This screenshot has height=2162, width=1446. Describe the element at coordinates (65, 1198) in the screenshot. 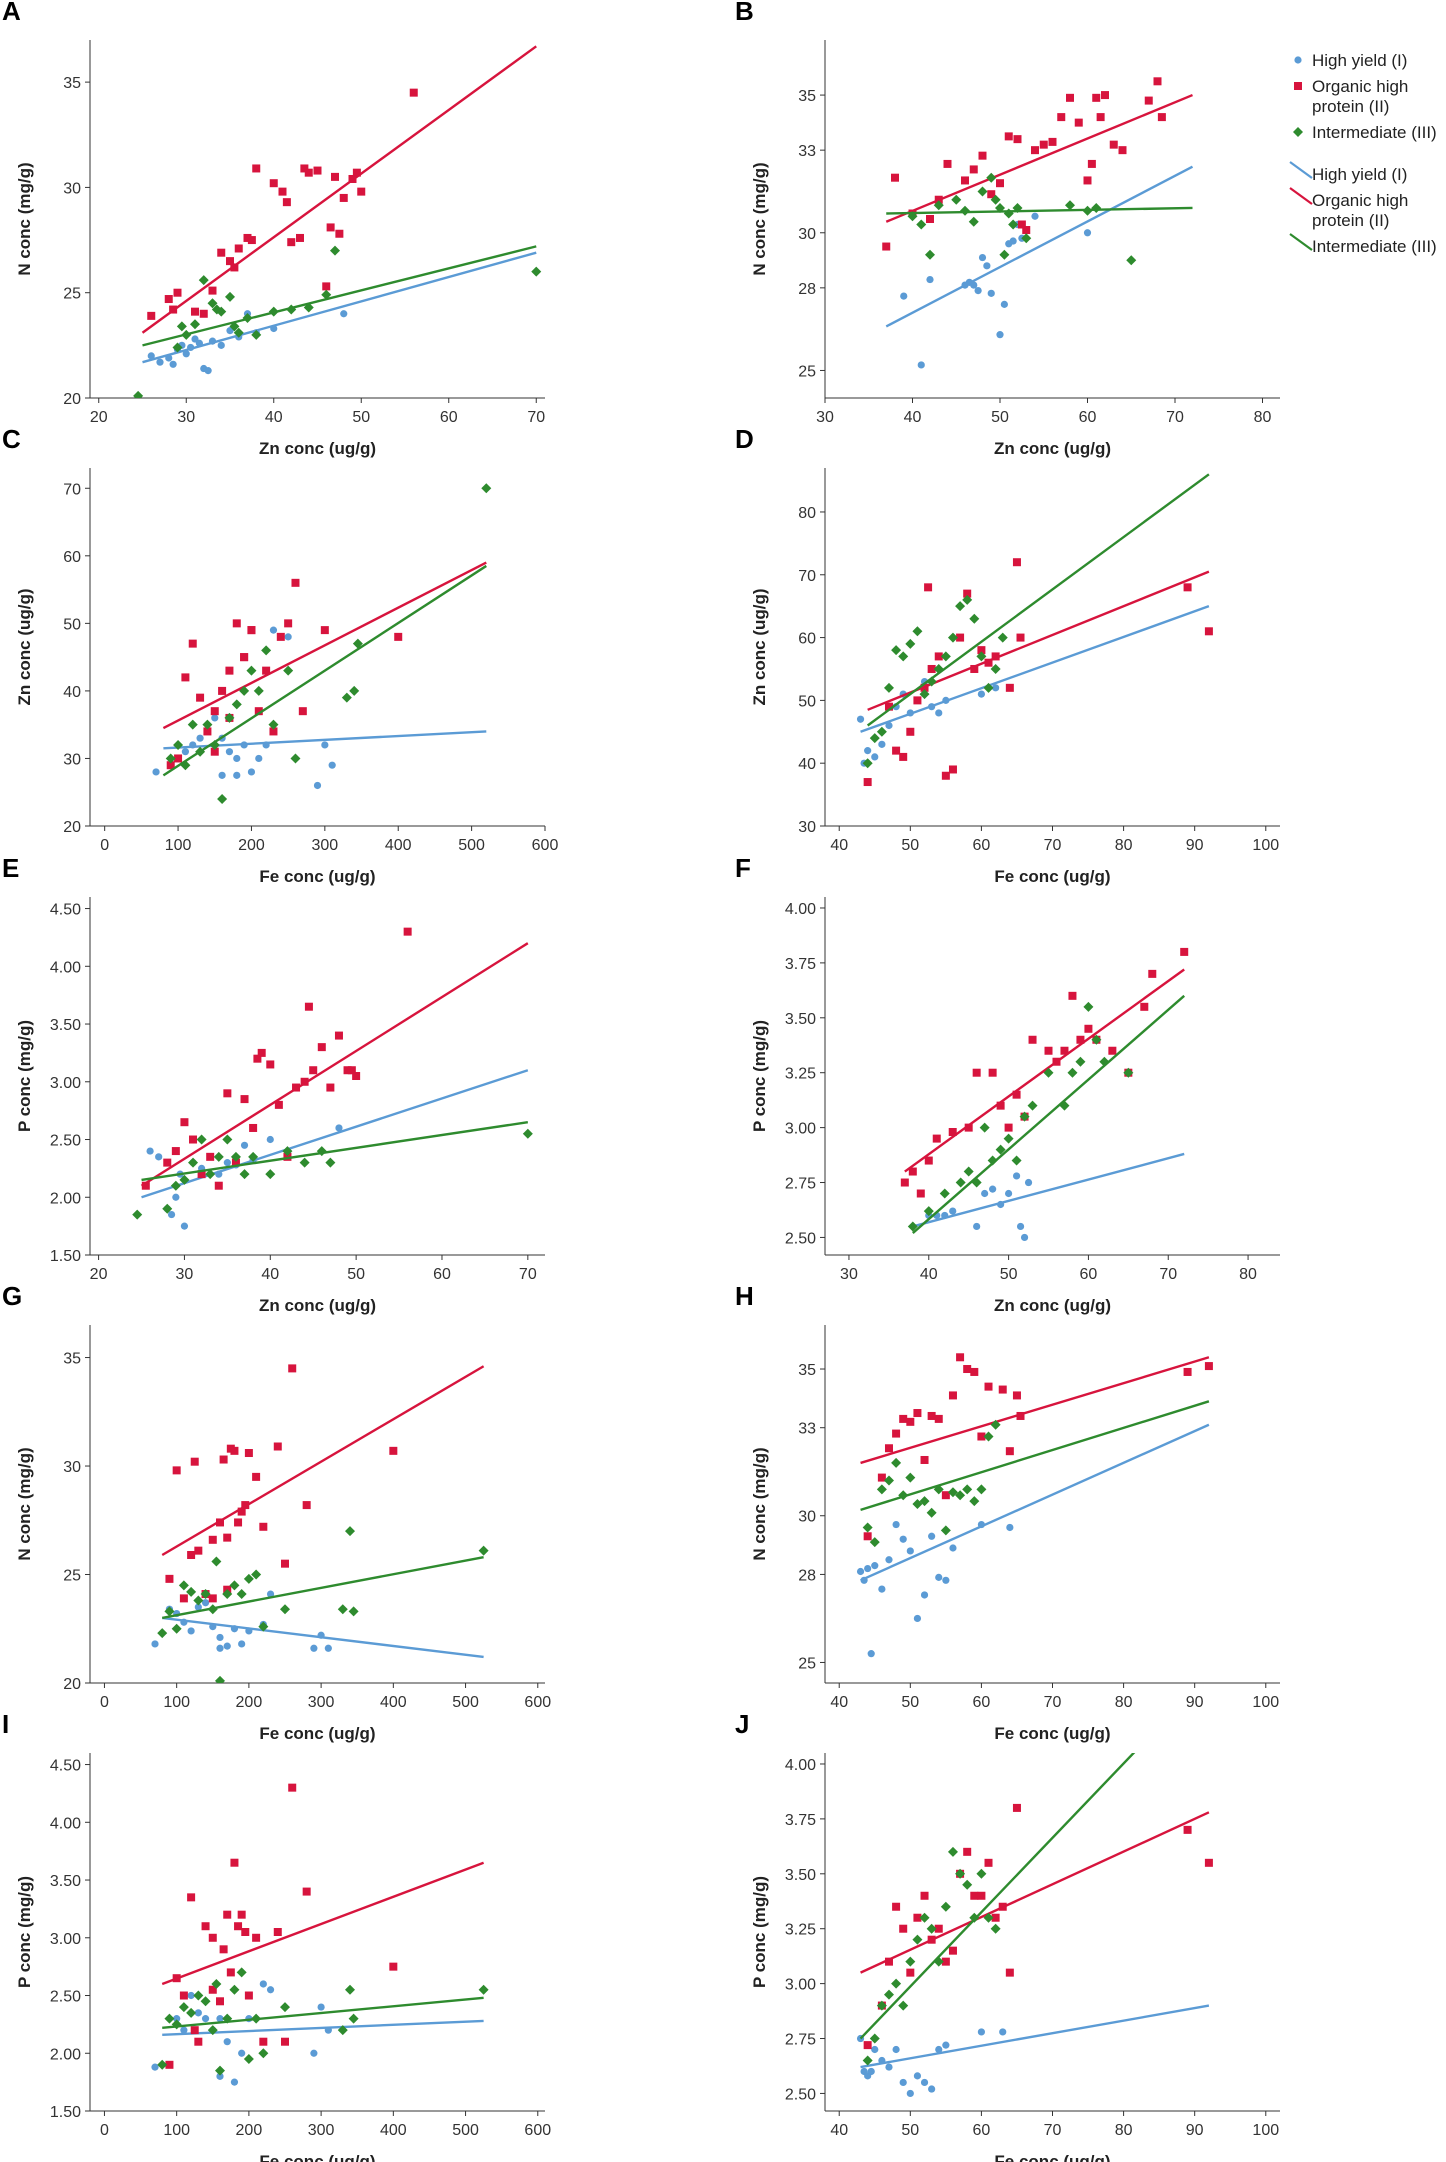

I see `y-tick-label: 2.00` at that location.